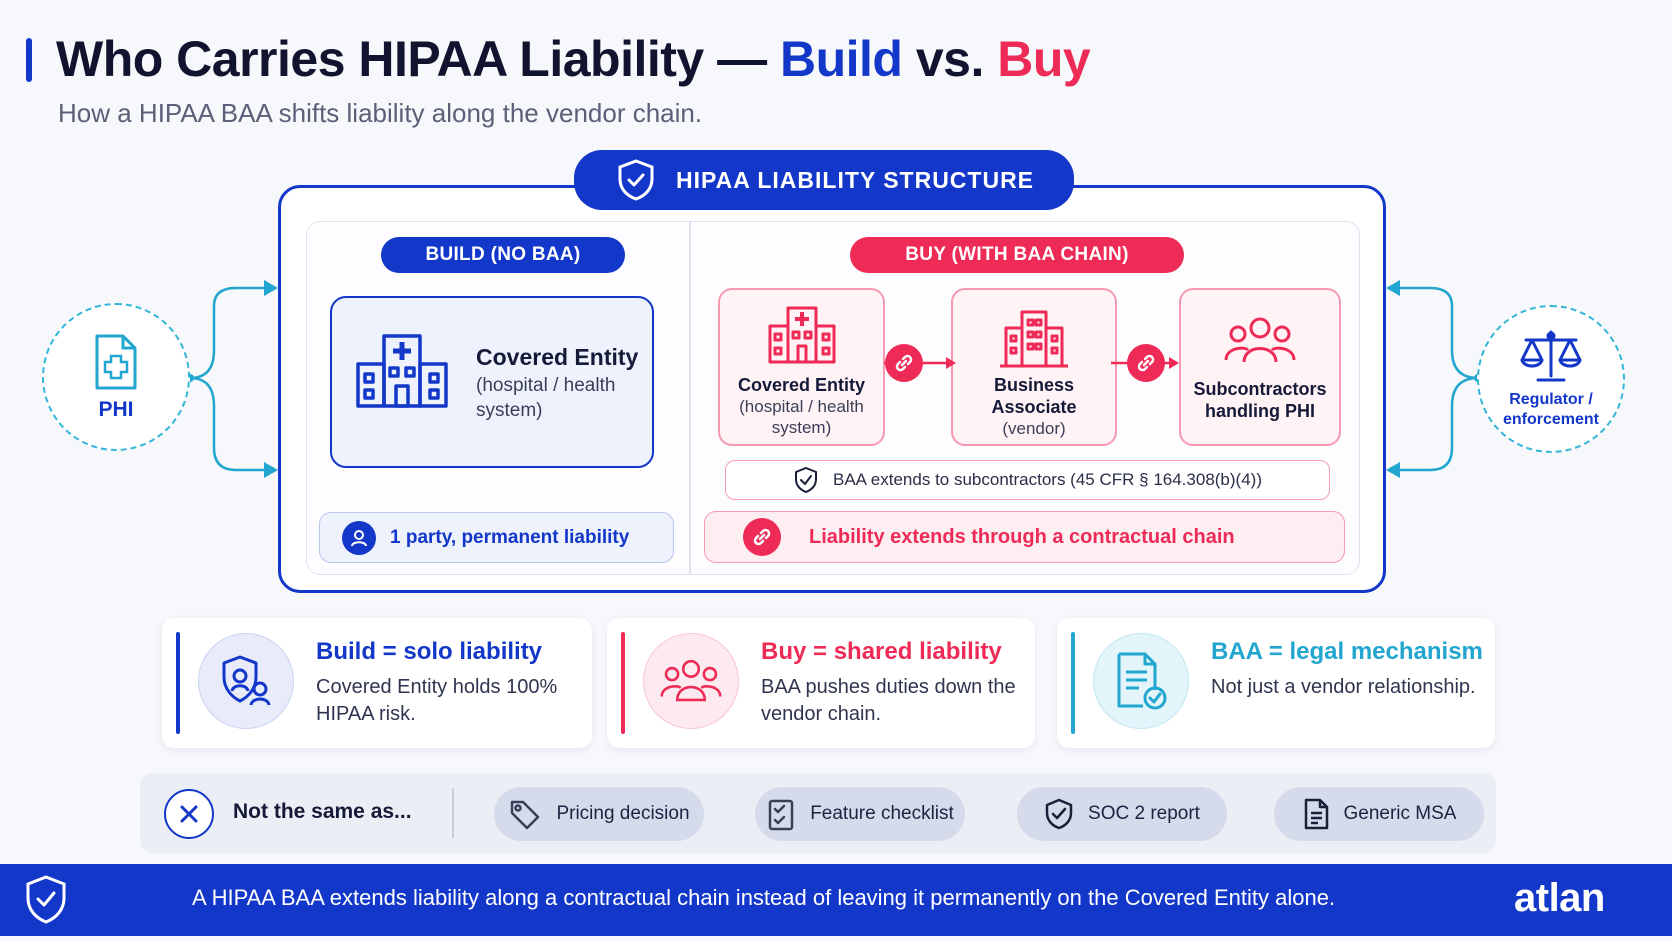 The height and width of the screenshot is (941, 1672). I want to click on document-check-icon, so click(1141, 681).